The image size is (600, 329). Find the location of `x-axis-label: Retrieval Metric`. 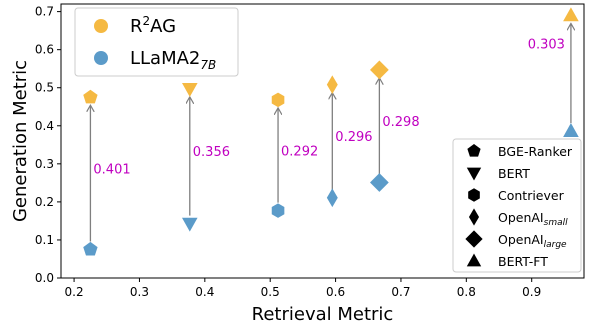

x-axis-label: Retrieval Metric is located at coordinates (323, 314).